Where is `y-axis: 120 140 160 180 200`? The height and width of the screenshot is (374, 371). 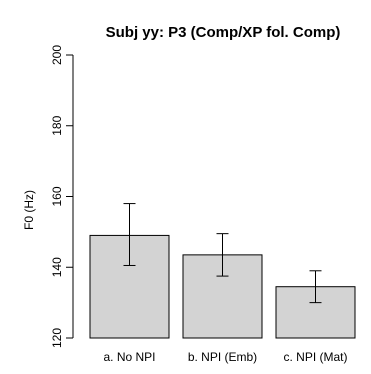 y-axis: 120 140 160 180 200 is located at coordinates (62, 196).